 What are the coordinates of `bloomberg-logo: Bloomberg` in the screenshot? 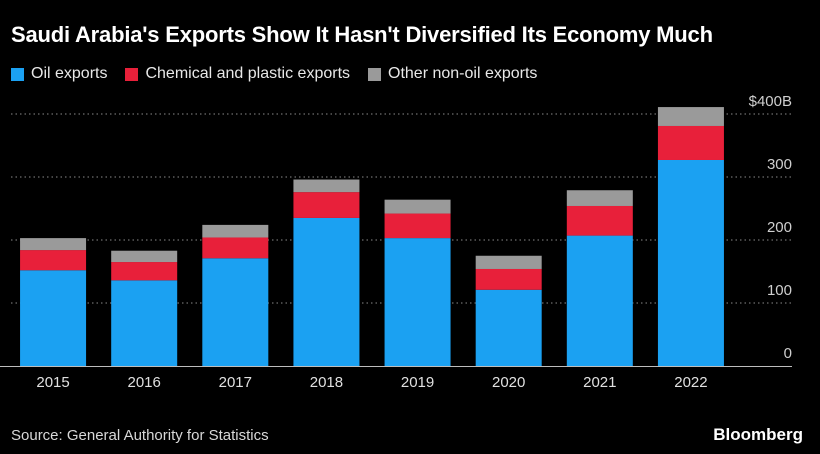 It's located at (758, 434).